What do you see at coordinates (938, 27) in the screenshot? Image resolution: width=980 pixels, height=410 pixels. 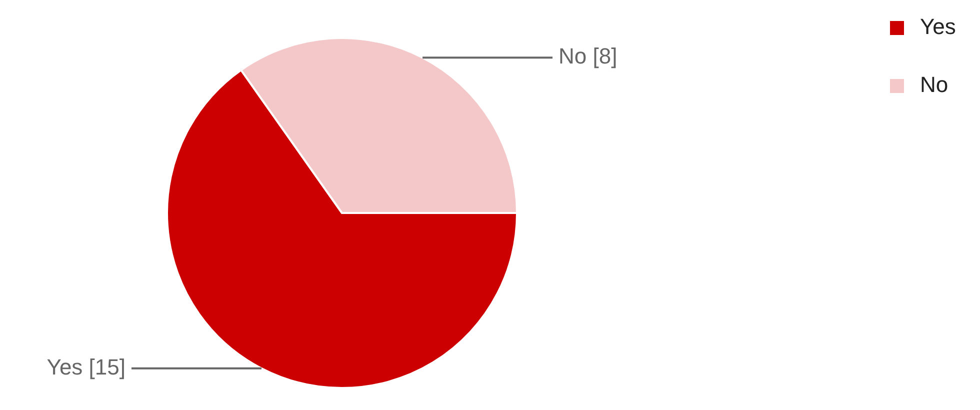 I see `legend-label: Yes` at bounding box center [938, 27].